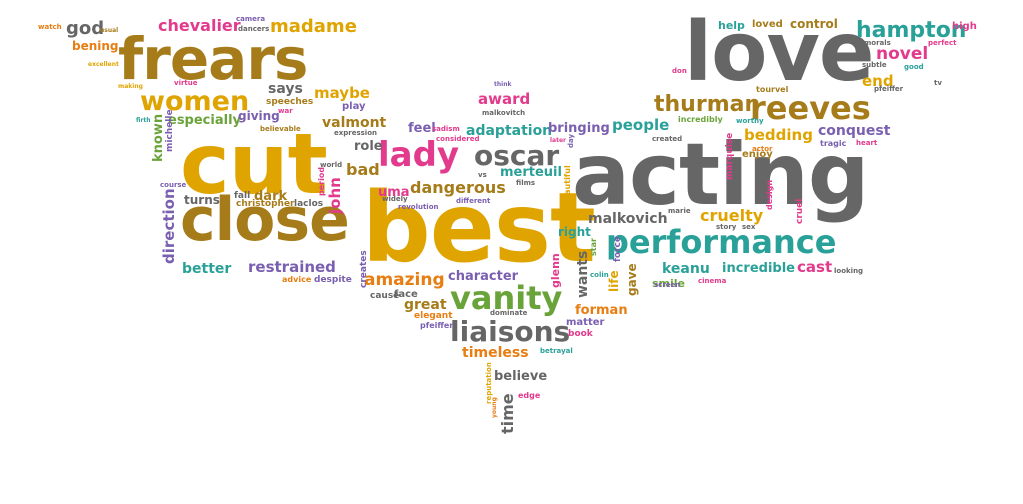 The width and height of the screenshot is (1023, 504). Describe the element at coordinates (265, 204) in the screenshot. I see `word-christopher: christopher` at that location.